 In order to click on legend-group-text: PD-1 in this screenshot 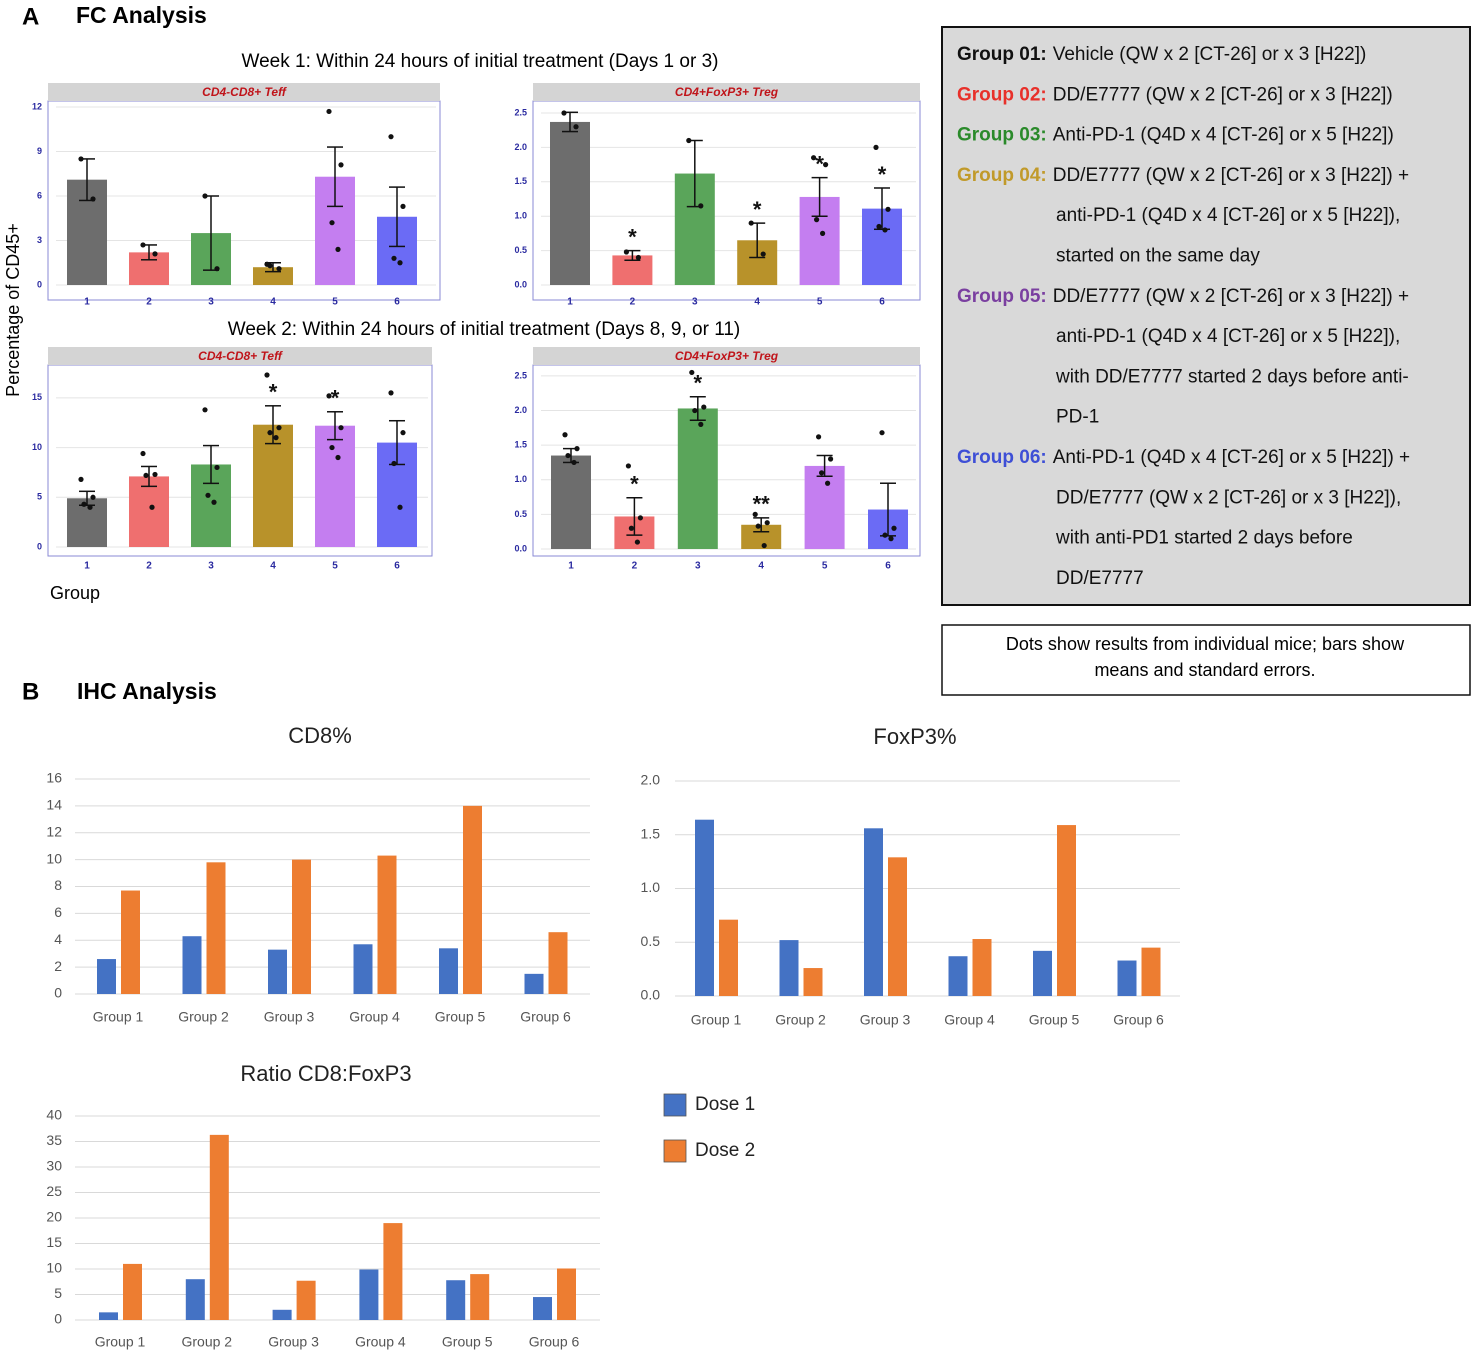, I will do `click(1077, 417)`.